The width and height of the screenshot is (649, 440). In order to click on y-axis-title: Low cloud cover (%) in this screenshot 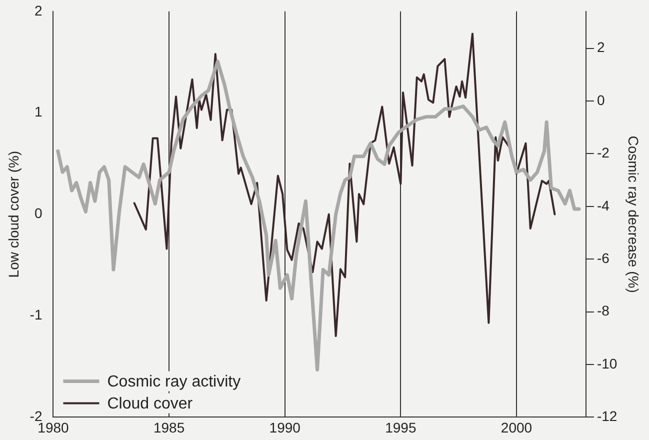, I will do `click(13, 214)`.